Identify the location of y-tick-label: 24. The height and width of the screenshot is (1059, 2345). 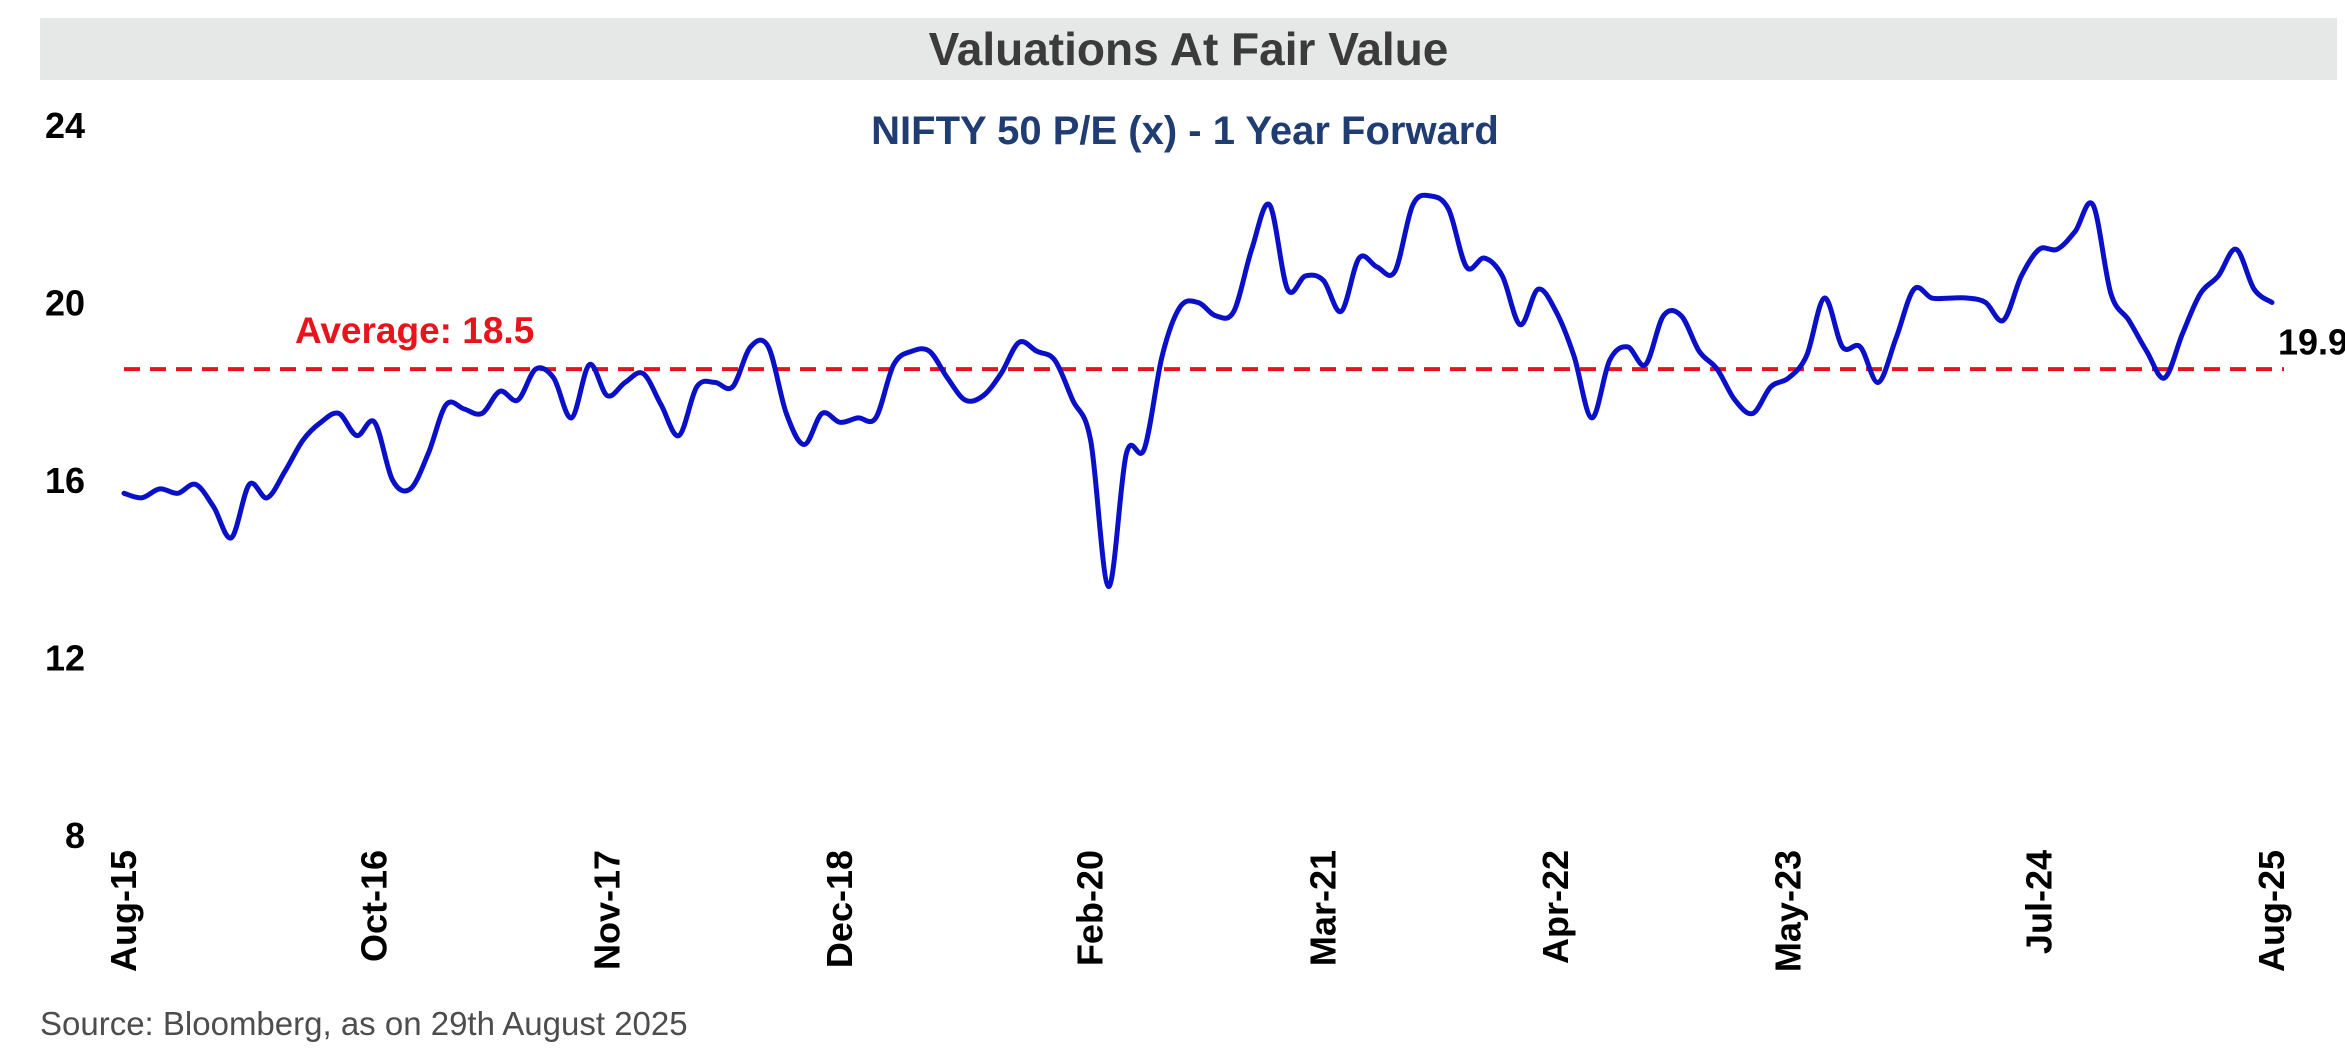
(65, 125).